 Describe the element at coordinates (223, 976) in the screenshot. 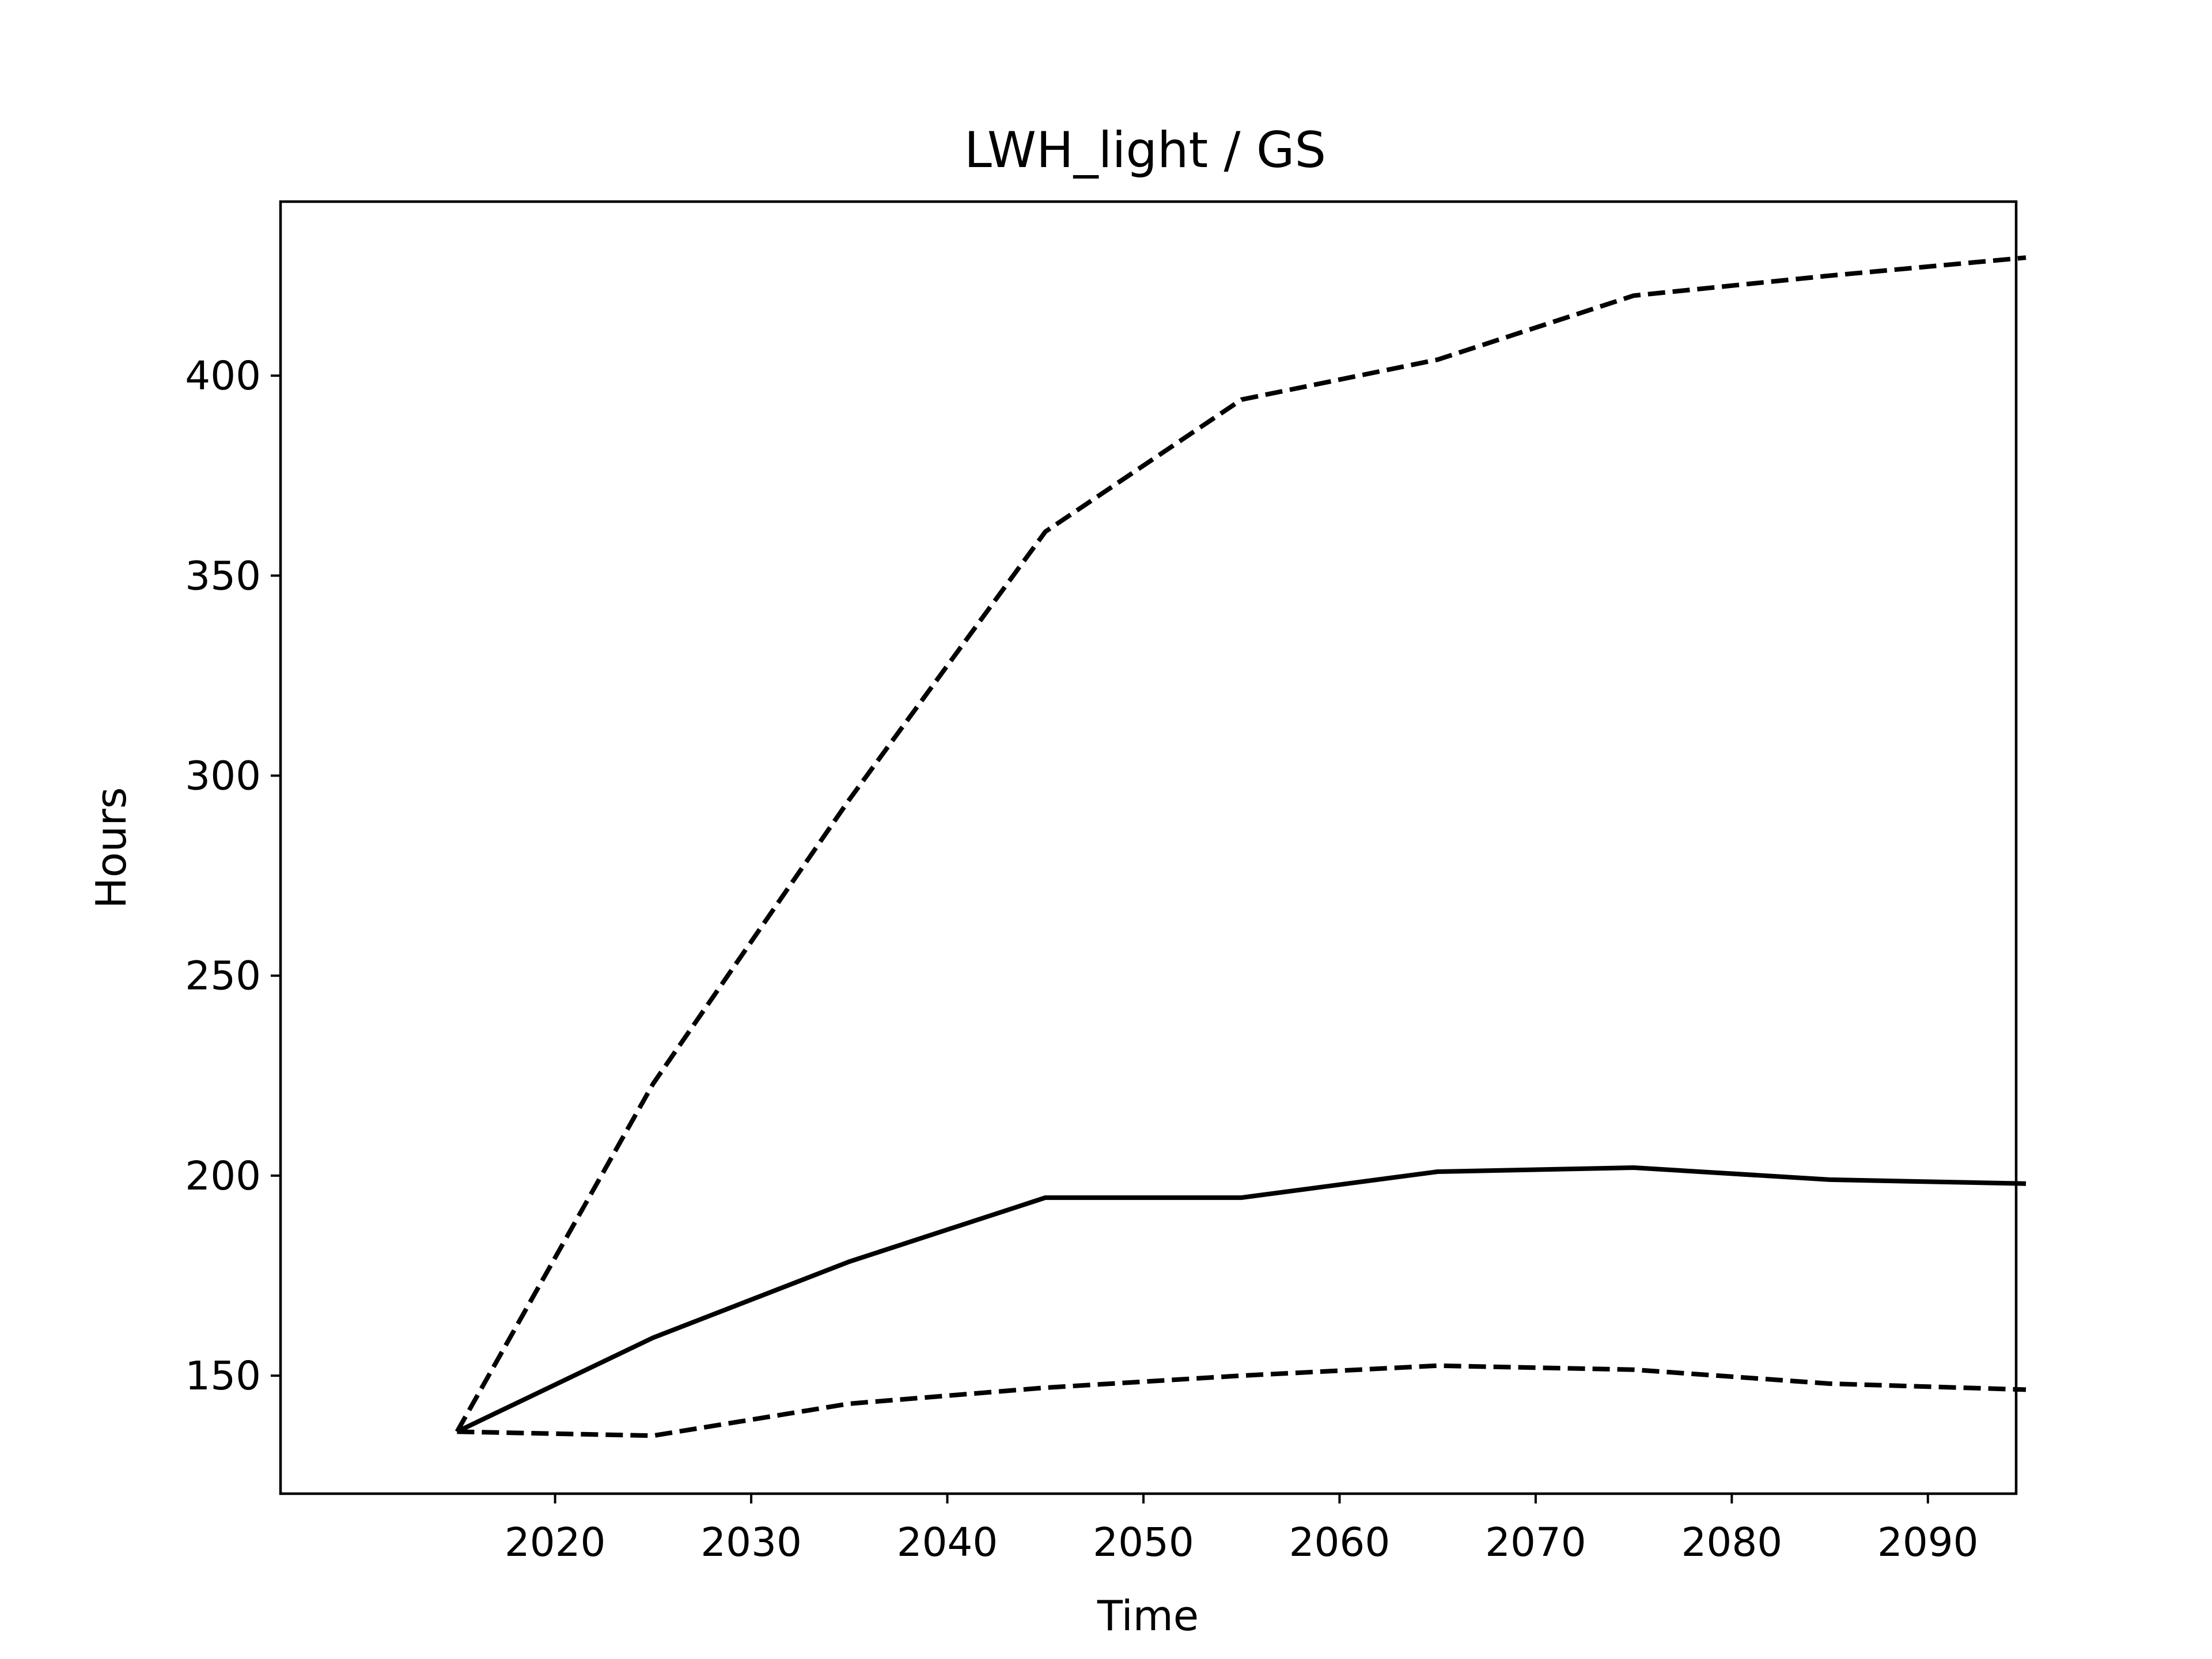

I see `y-tick-label: 250` at that location.